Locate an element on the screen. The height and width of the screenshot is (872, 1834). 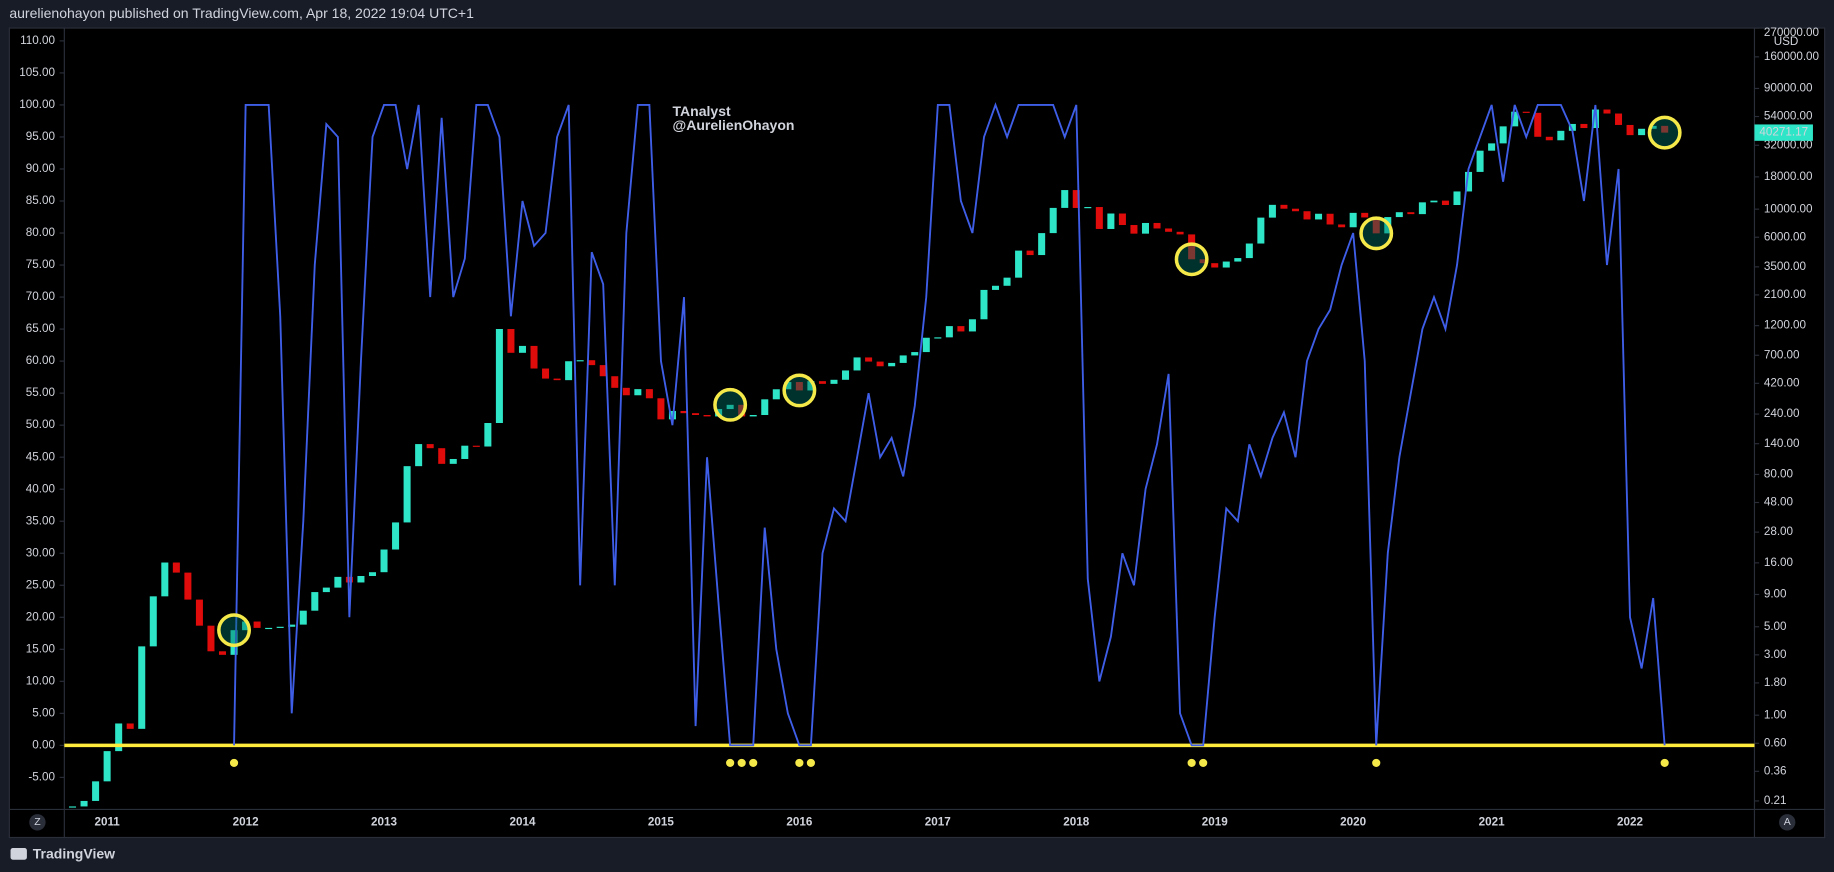
y2-tick-label: 54000.00 is located at coordinates (1788, 116).